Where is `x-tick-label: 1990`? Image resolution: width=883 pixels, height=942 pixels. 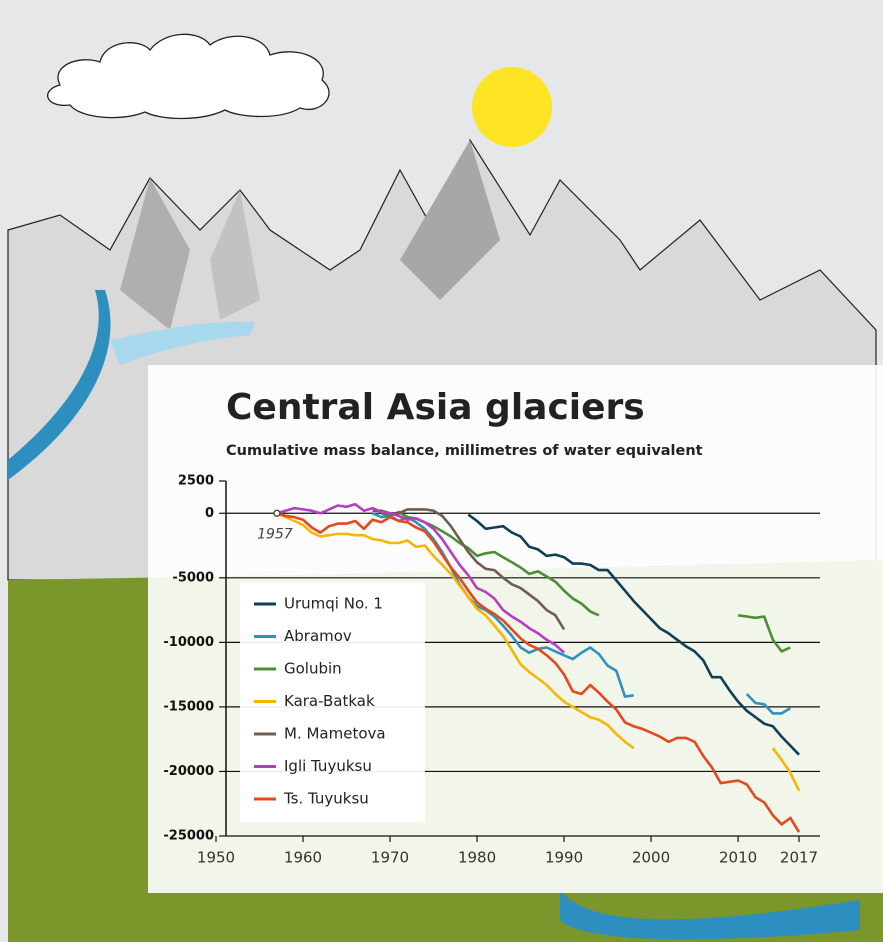
x-tick-label: 1990 is located at coordinates (564, 858).